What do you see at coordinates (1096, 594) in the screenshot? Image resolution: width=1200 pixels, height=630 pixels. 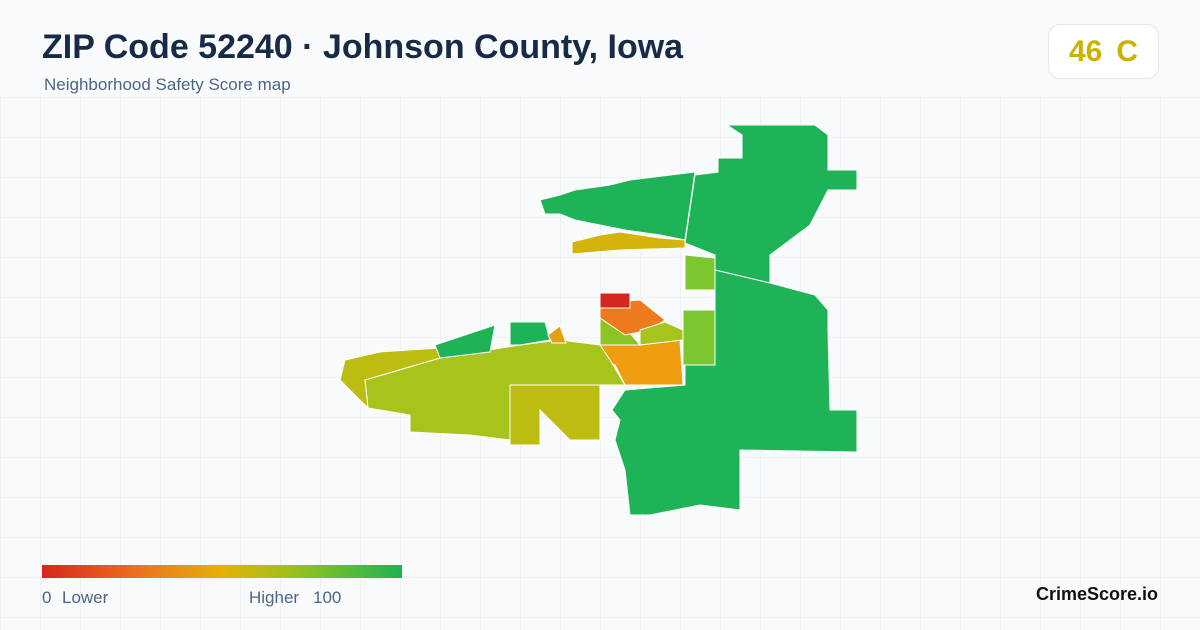 I see `brand: CrimeScore.io` at bounding box center [1096, 594].